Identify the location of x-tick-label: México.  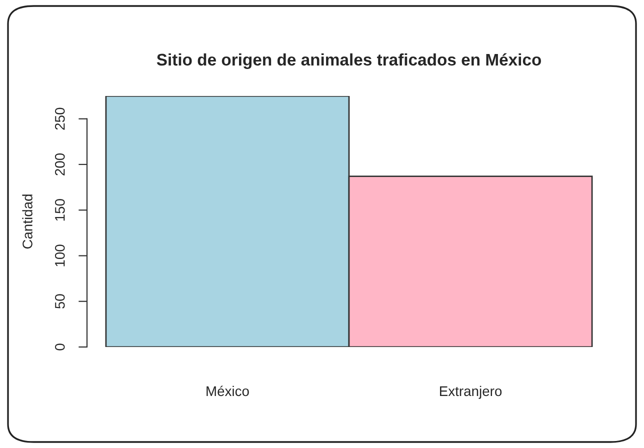
(227, 391).